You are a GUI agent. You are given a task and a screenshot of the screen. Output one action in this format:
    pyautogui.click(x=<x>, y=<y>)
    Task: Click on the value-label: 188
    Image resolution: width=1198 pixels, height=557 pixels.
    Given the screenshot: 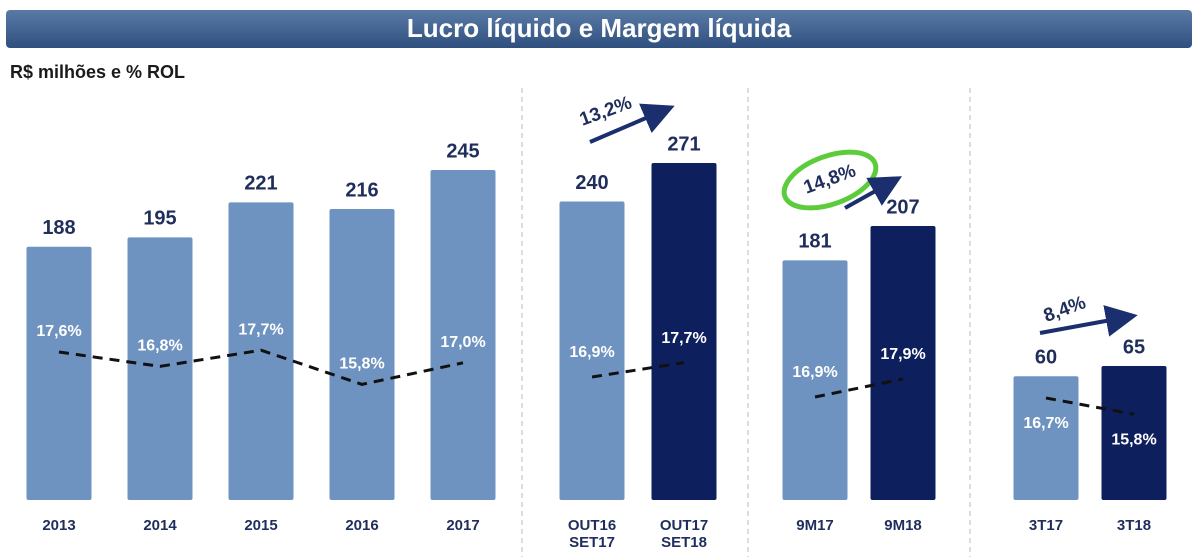 What is the action you would take?
    pyautogui.click(x=58, y=228)
    